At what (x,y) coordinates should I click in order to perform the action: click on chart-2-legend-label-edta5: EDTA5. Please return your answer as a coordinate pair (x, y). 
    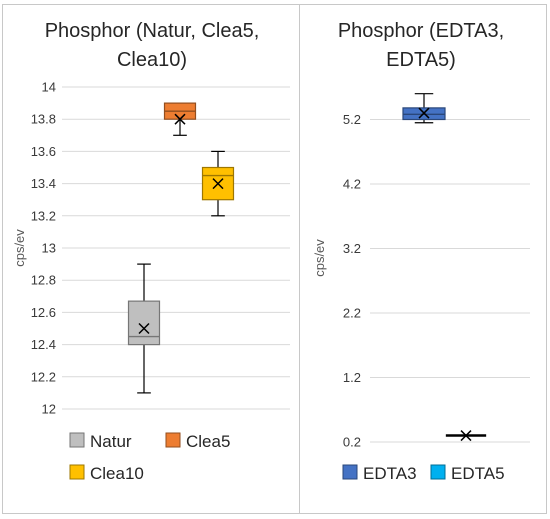
    Looking at the image, I should click on (478, 473).